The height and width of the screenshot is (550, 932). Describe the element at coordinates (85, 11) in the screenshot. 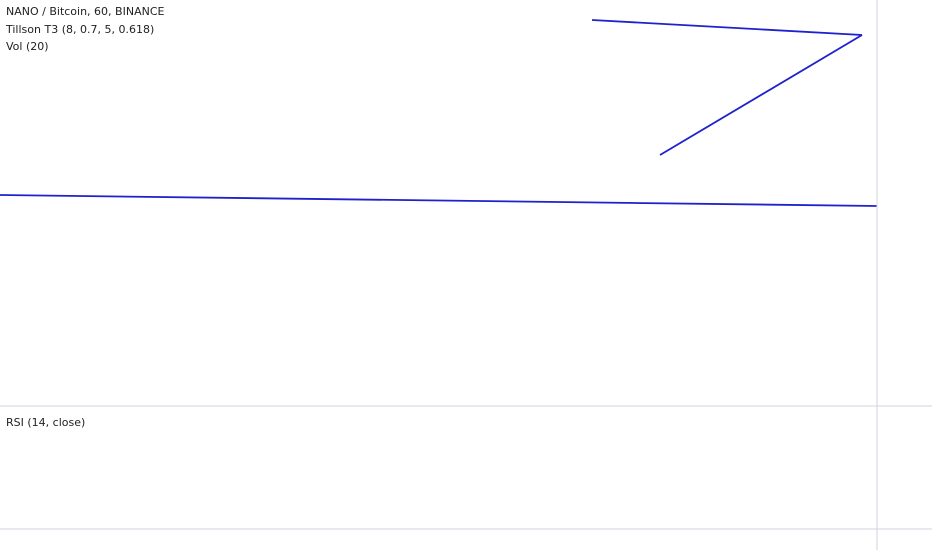

I see `chart-title: NANO / Bitcoin, 60, BINANCE` at that location.